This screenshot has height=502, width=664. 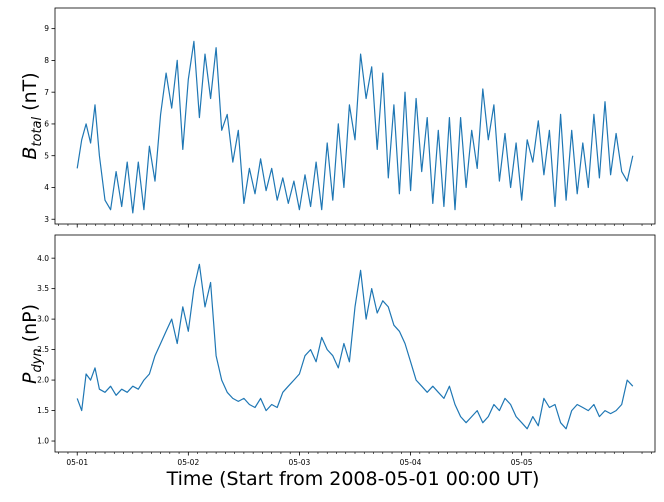 What do you see at coordinates (46, 28) in the screenshot?
I see `ytick-label: 9` at bounding box center [46, 28].